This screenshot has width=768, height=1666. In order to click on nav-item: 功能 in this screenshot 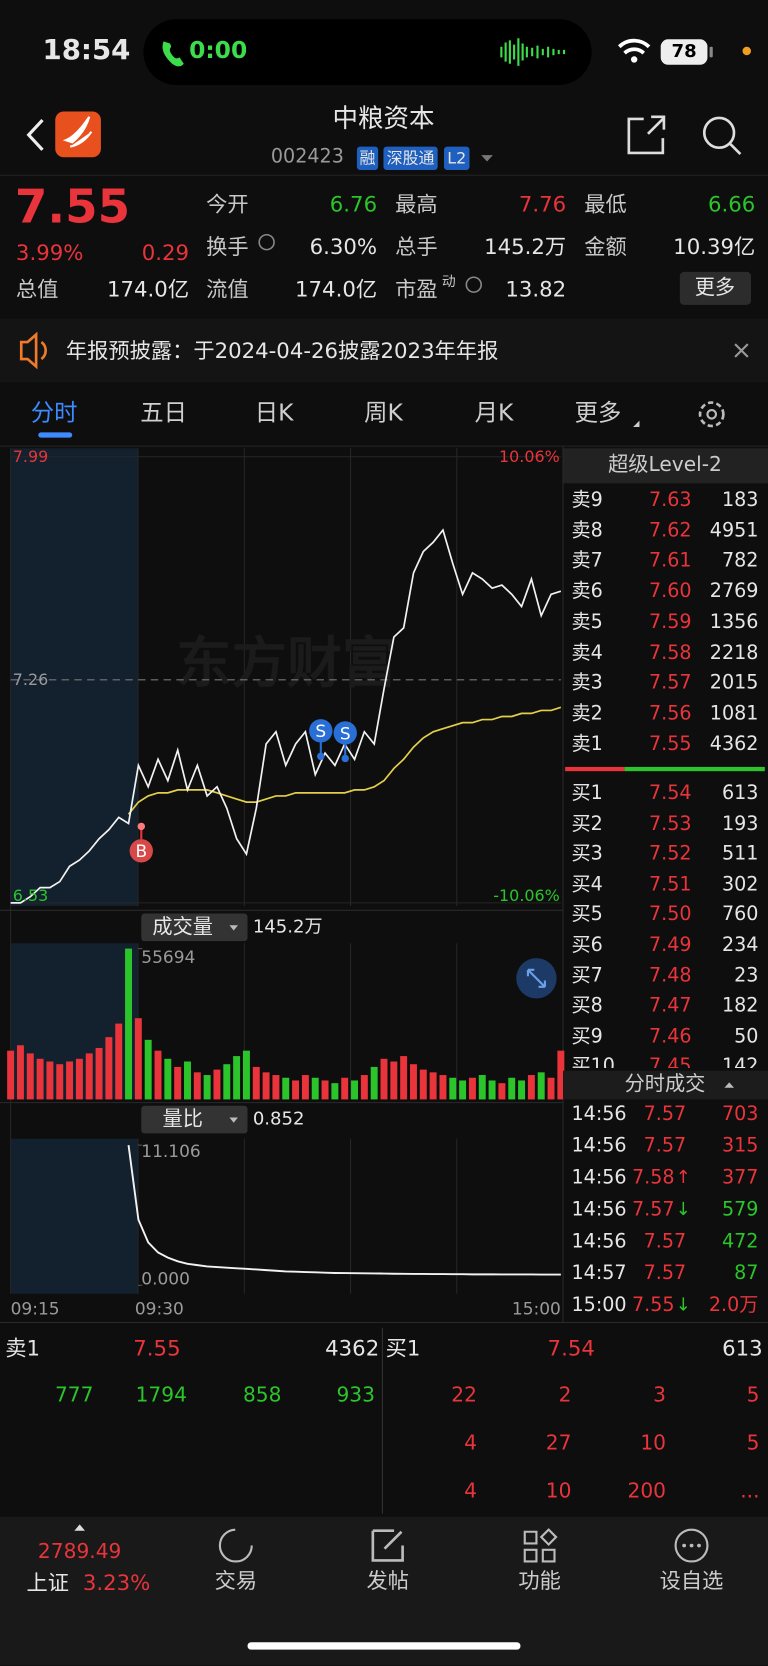, I will do `click(539, 1580)`.